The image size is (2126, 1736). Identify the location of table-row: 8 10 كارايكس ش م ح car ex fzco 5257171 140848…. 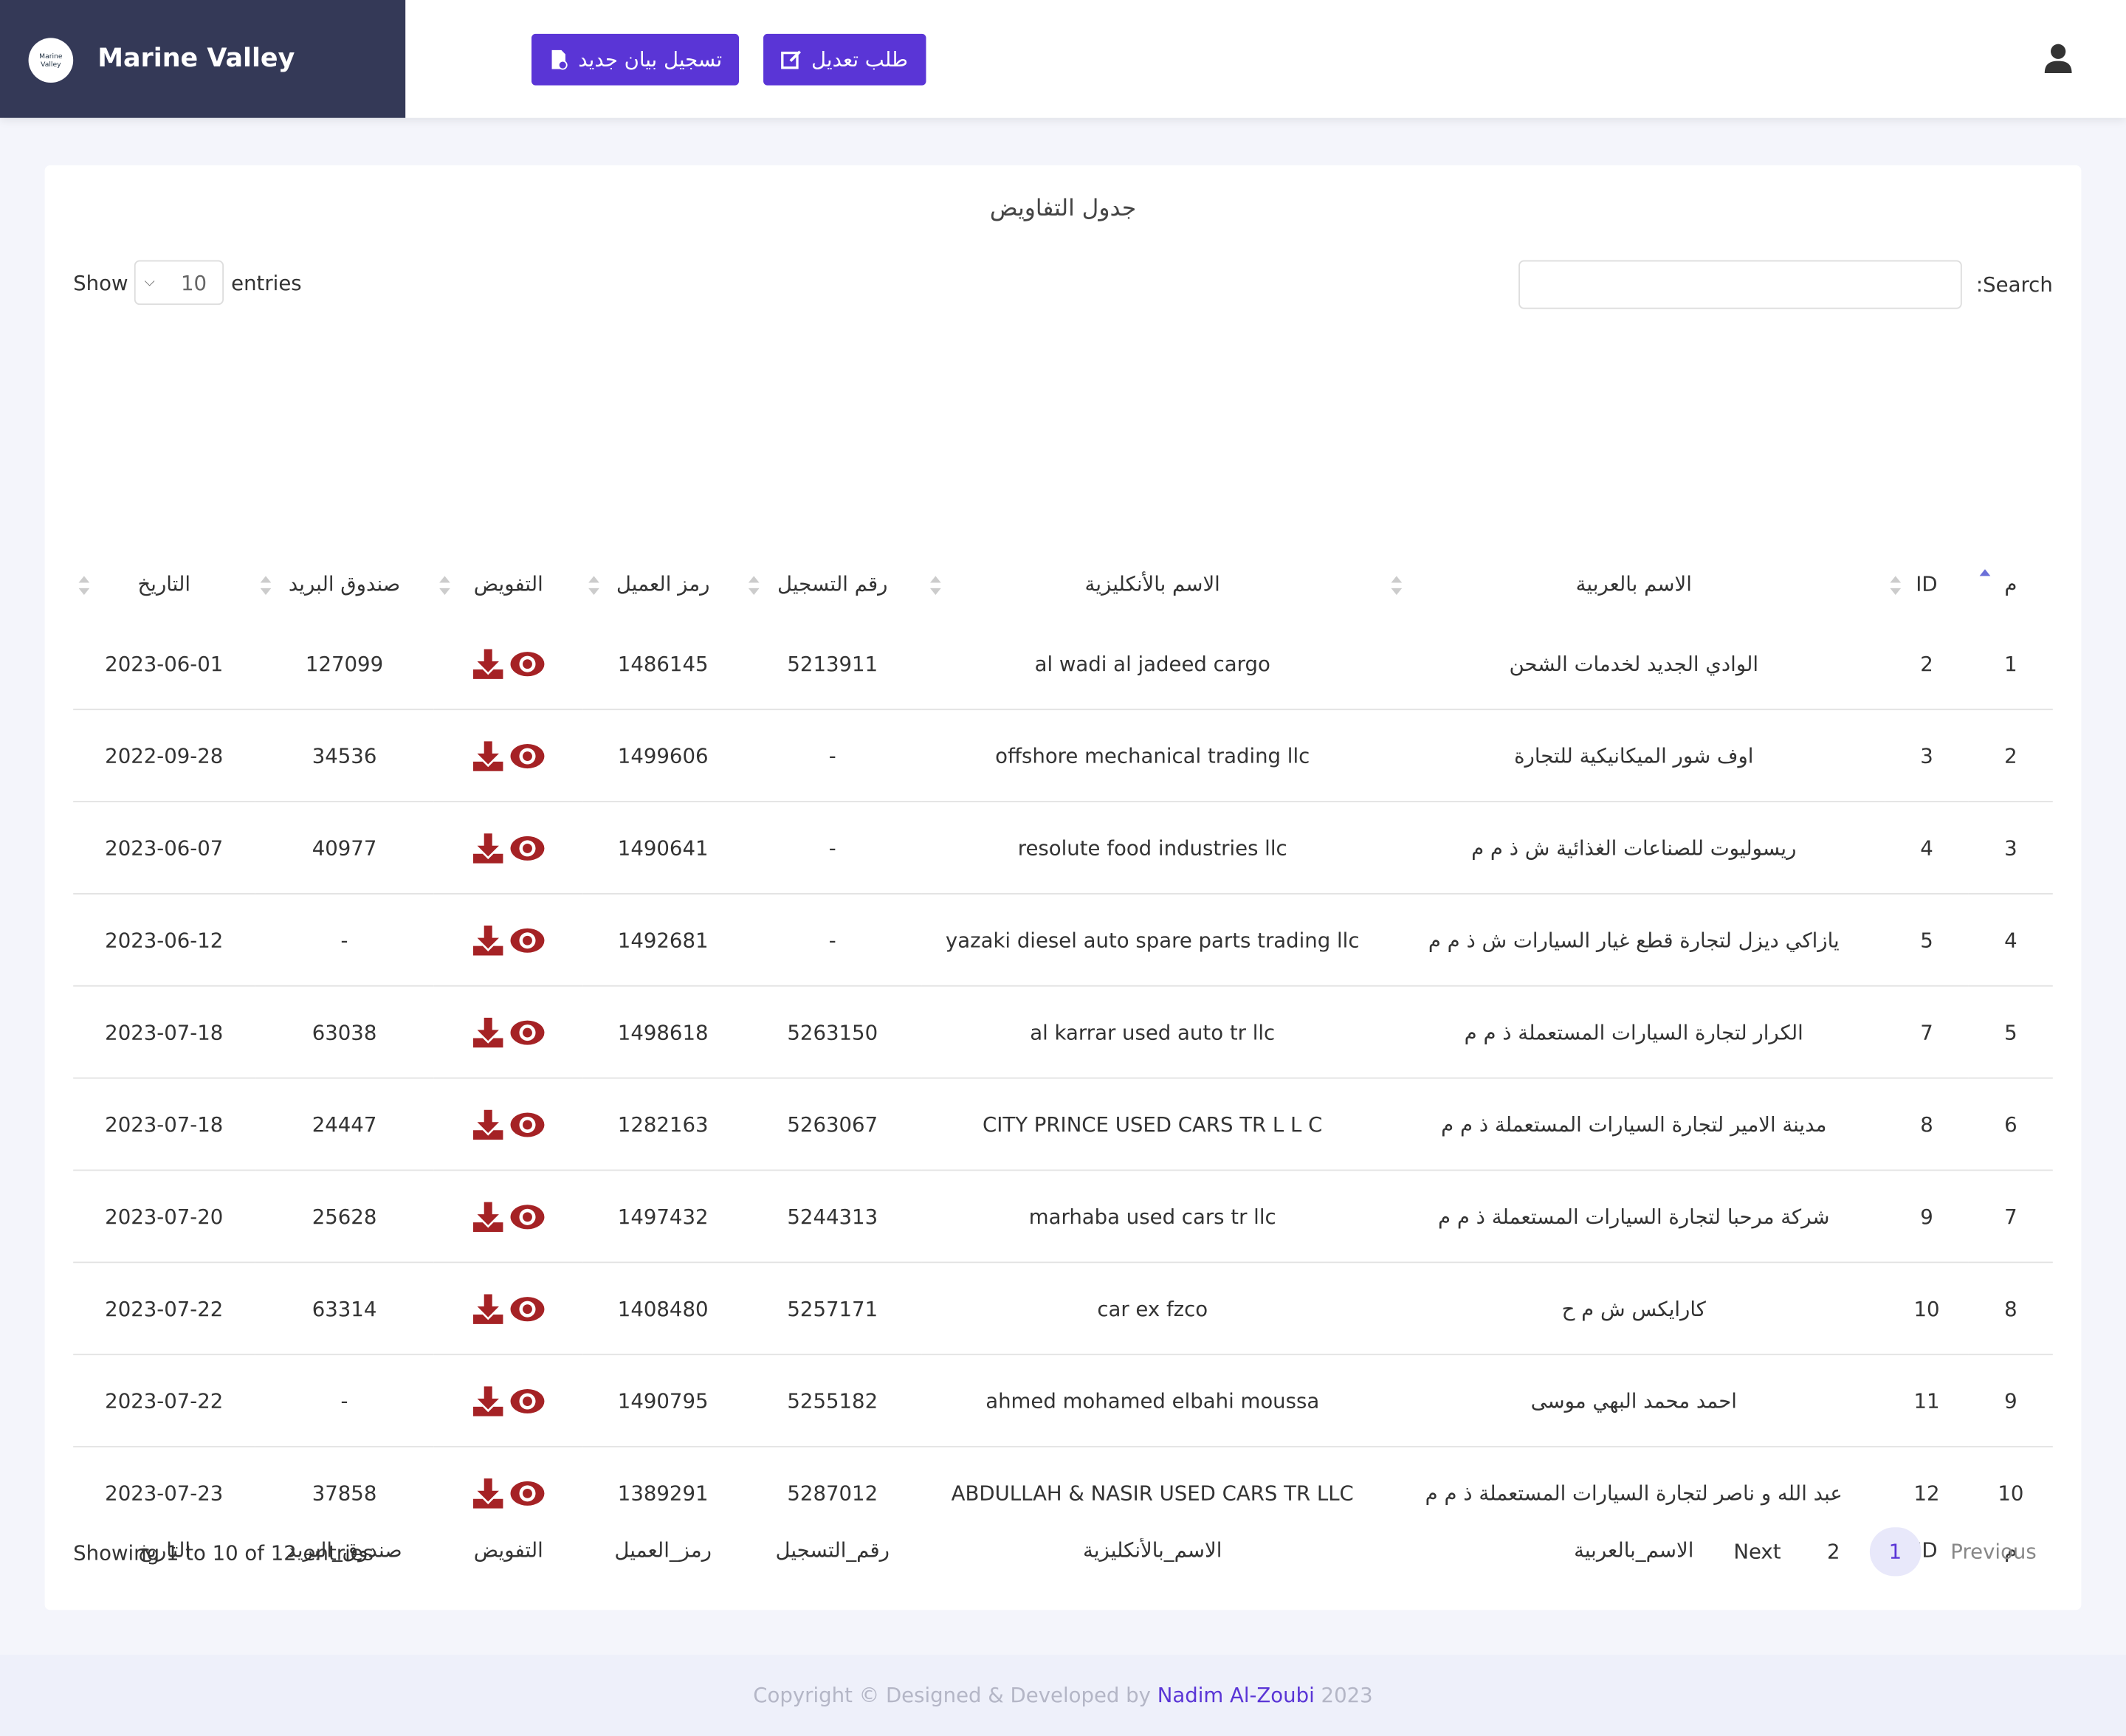
(1063, 1308).